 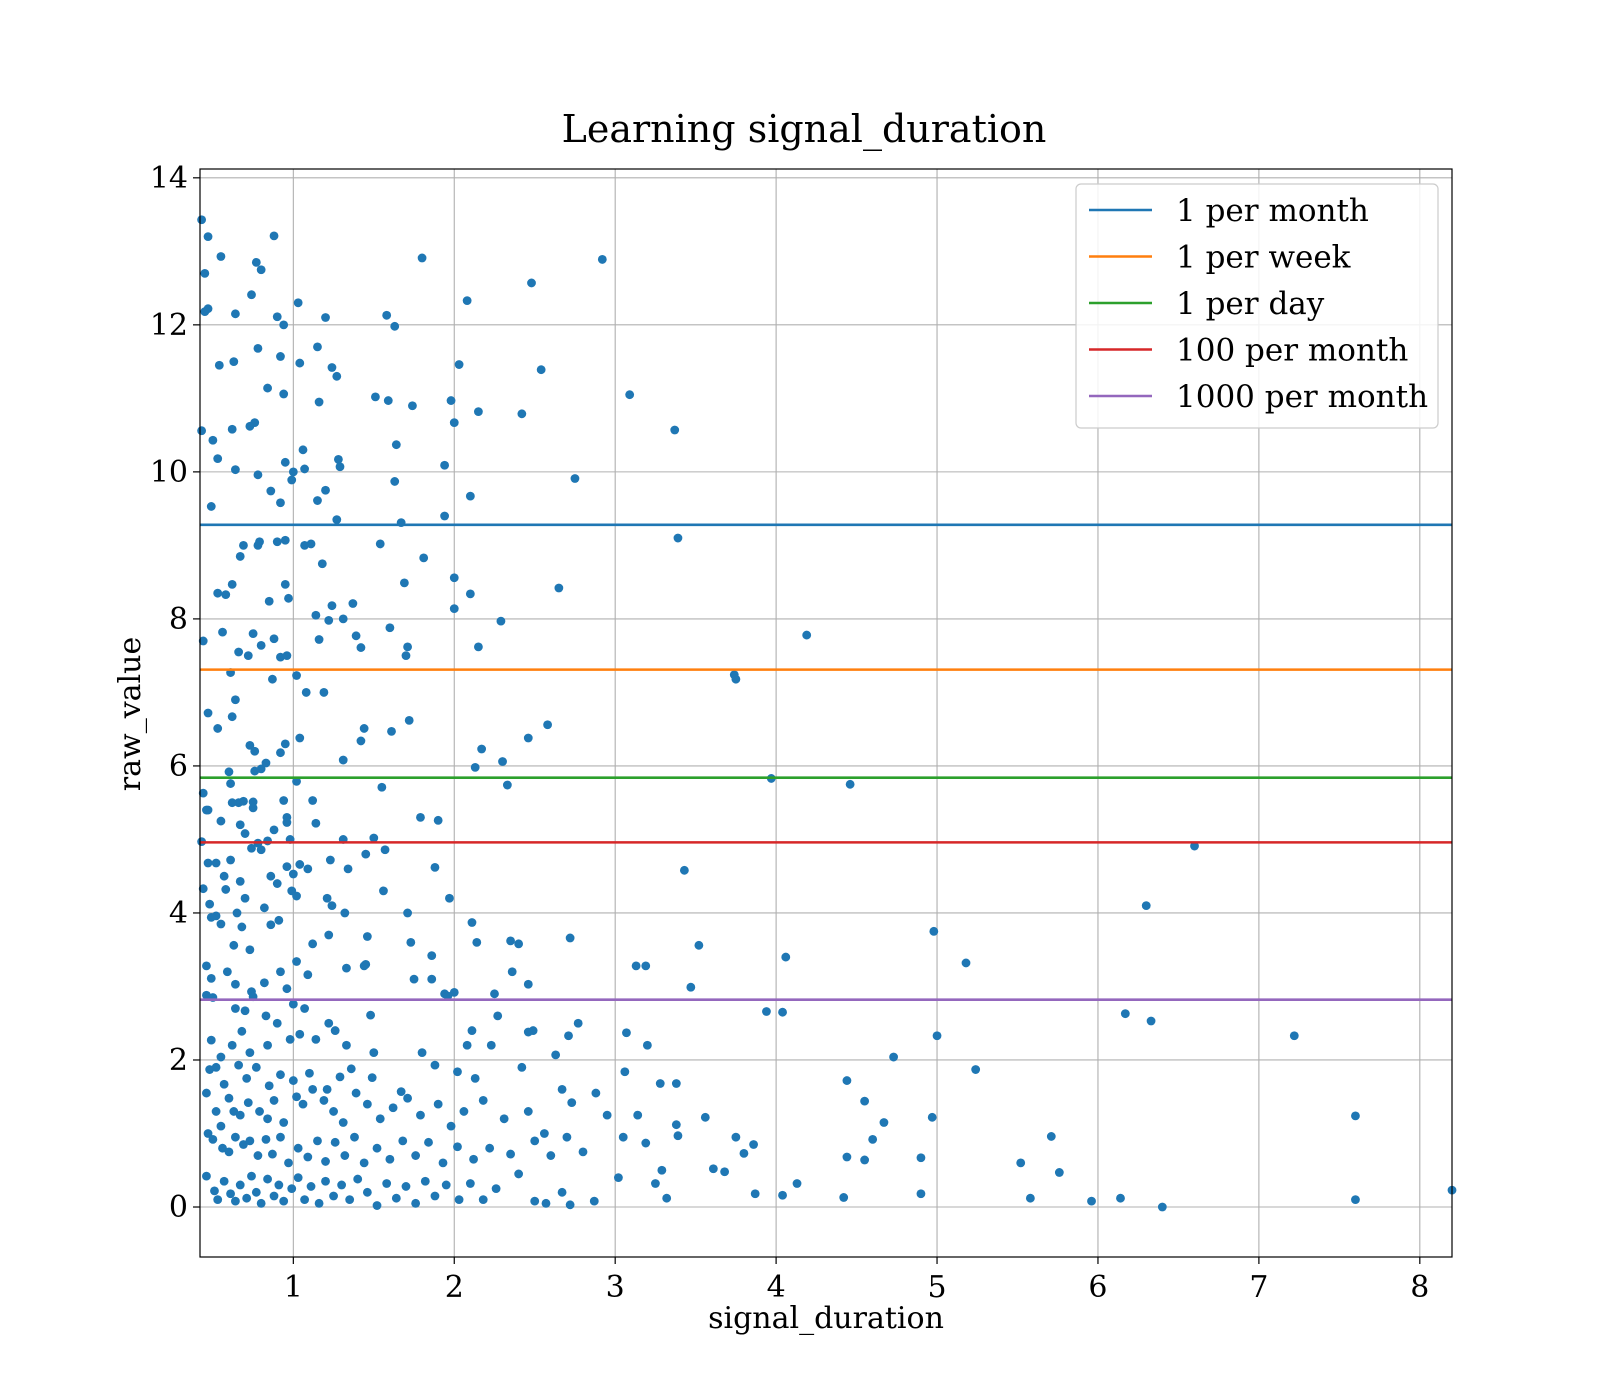 What do you see at coordinates (1263, 258) in the screenshot?
I see `legend-label: 1 per week` at bounding box center [1263, 258].